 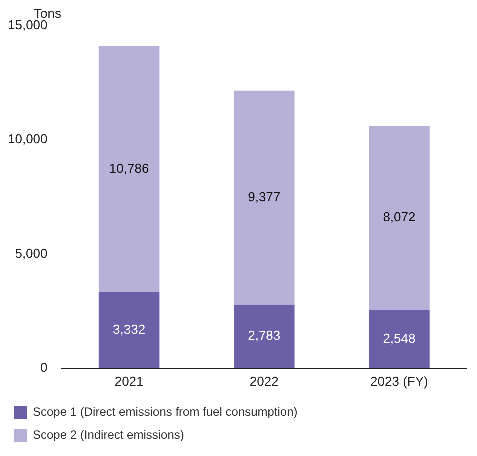 What do you see at coordinates (108, 435) in the screenshot?
I see `legend-label: Scope 2 (Indirect emissions)` at bounding box center [108, 435].